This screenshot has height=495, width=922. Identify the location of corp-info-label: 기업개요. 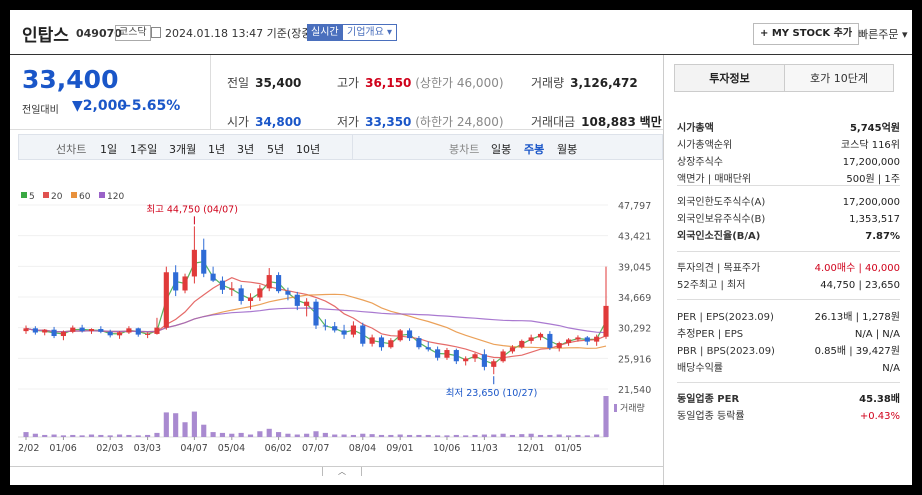
(365, 32).